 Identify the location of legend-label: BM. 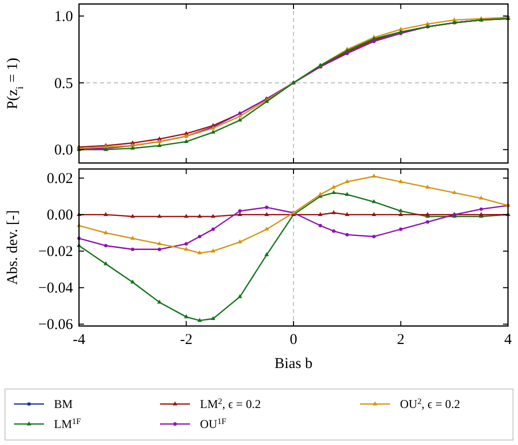
(64, 404).